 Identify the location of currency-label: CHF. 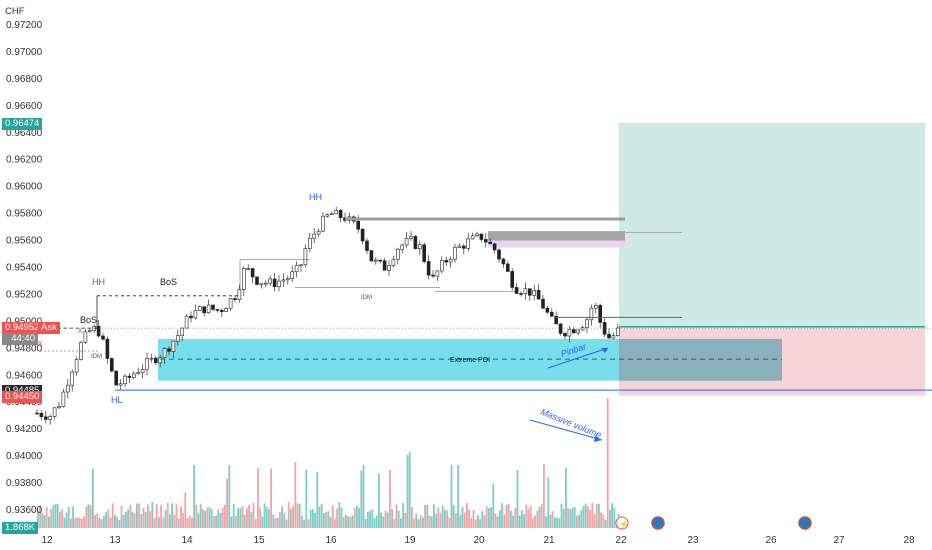
(15, 11).